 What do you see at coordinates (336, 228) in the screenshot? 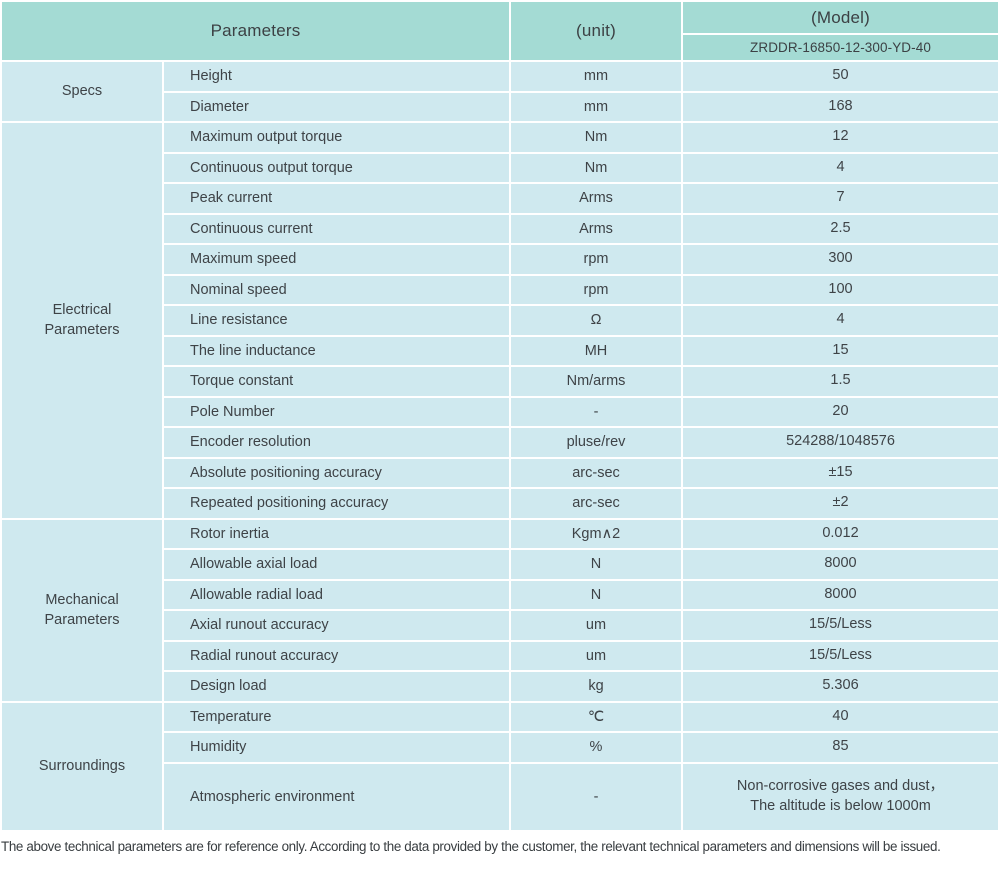
I see `param-name: Continuous current` at bounding box center [336, 228].